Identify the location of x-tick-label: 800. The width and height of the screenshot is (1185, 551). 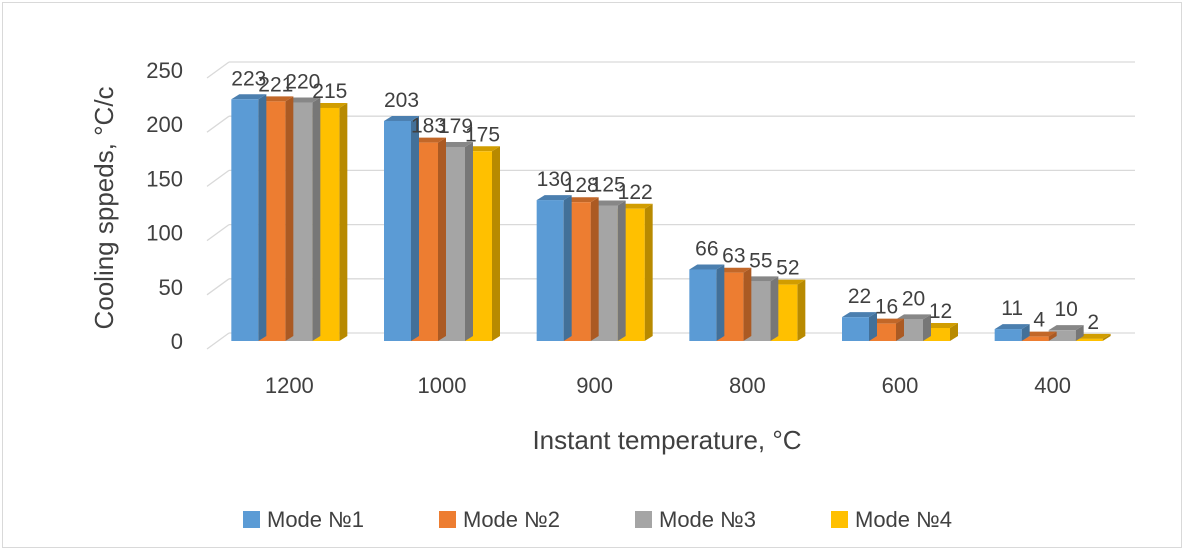
(747, 385).